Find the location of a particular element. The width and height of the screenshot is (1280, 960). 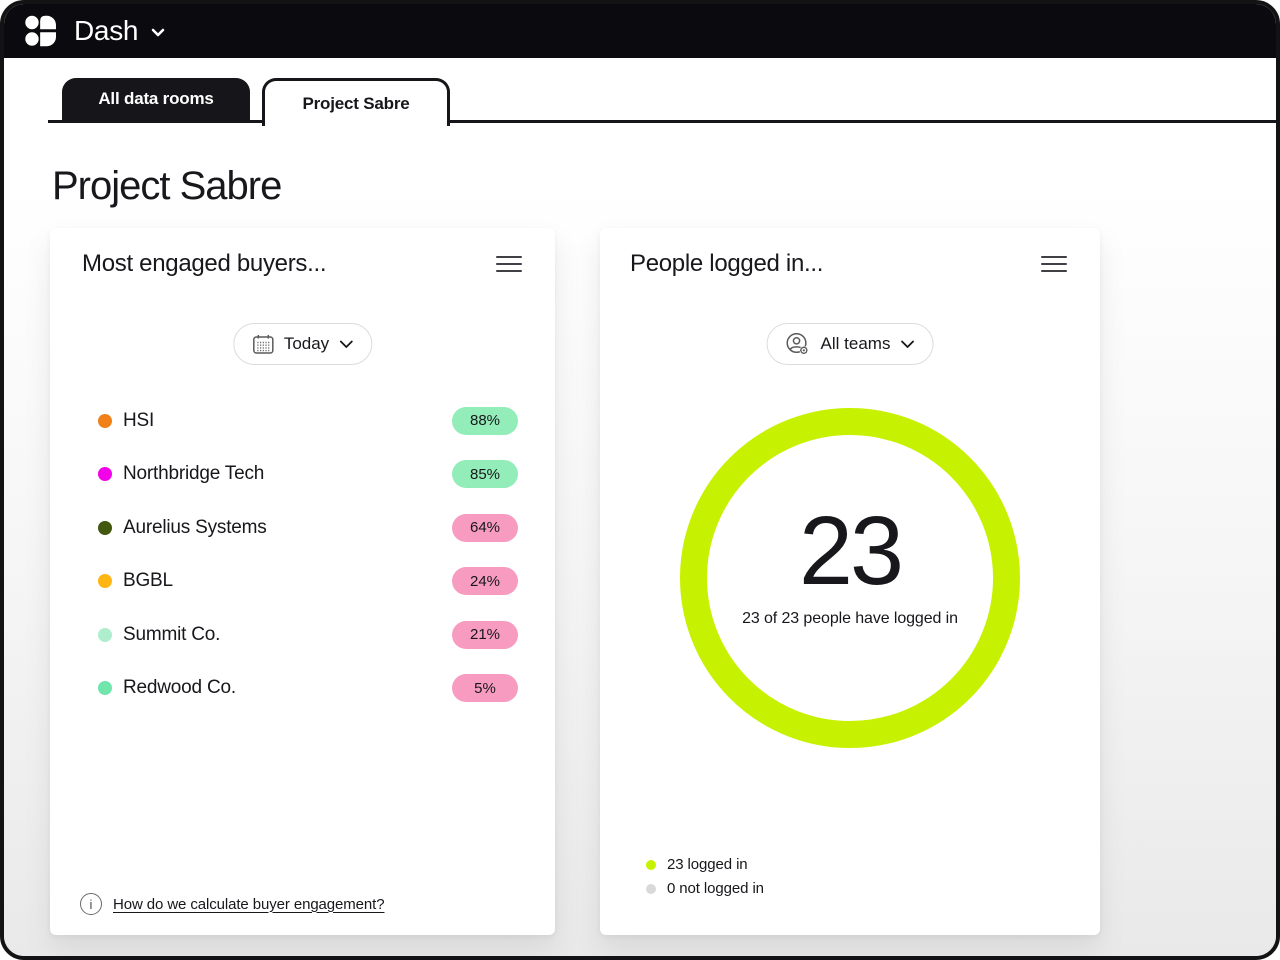

info-icon: i is located at coordinates (91, 904).